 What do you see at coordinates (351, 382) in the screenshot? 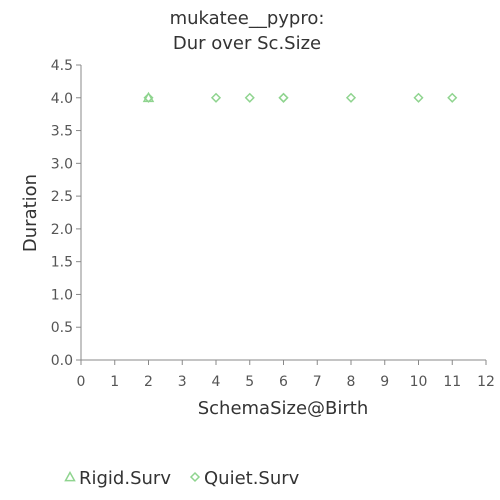
I see `x-tick-label: 8` at bounding box center [351, 382].